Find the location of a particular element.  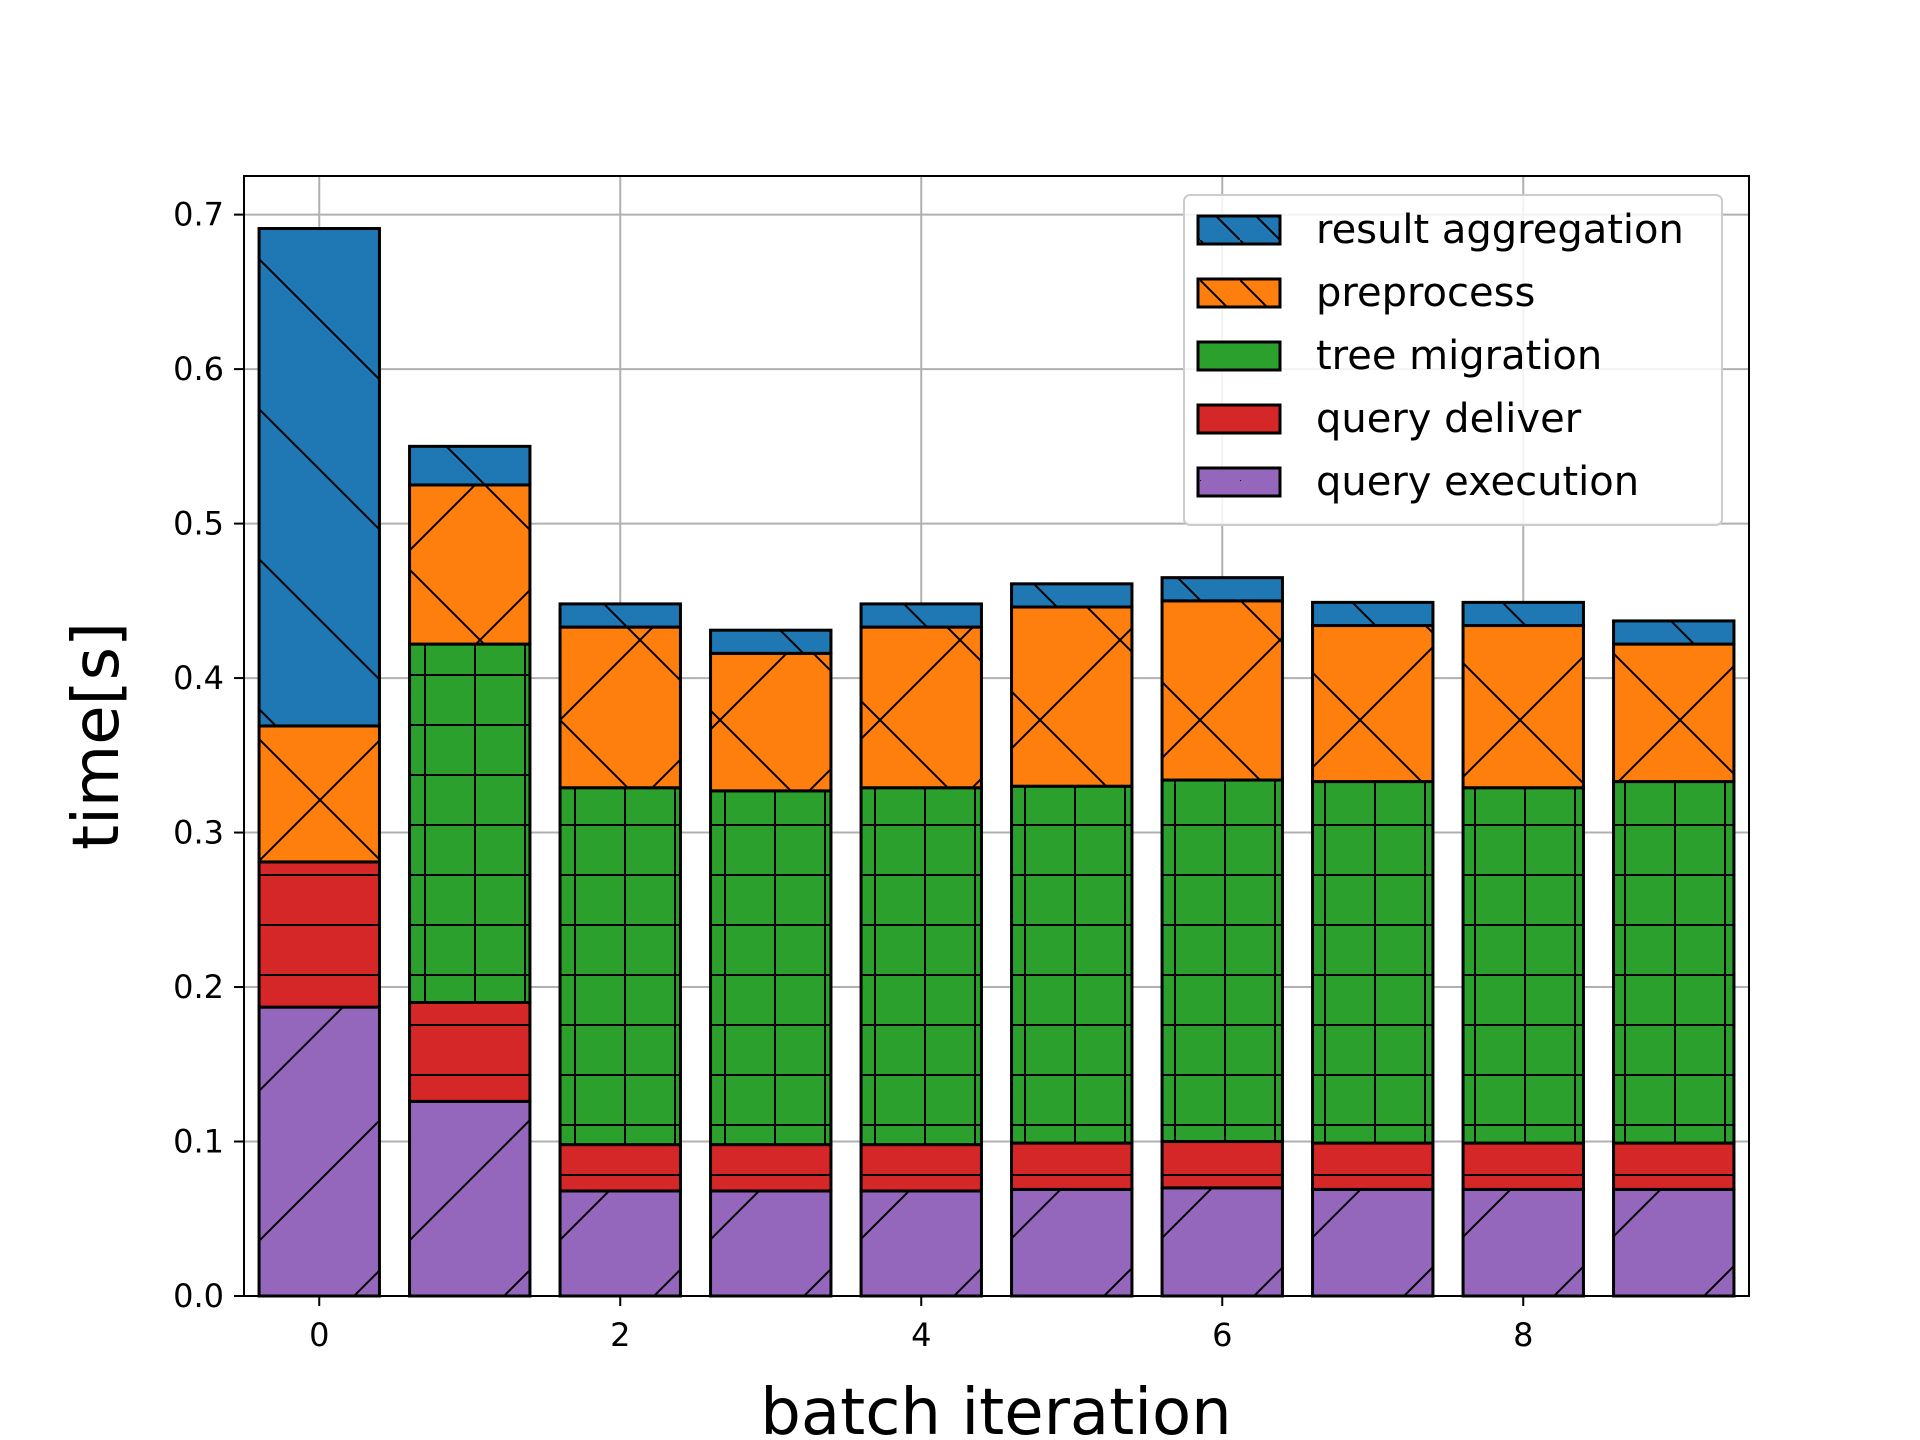

legend-label: preprocess is located at coordinates (1425, 293).